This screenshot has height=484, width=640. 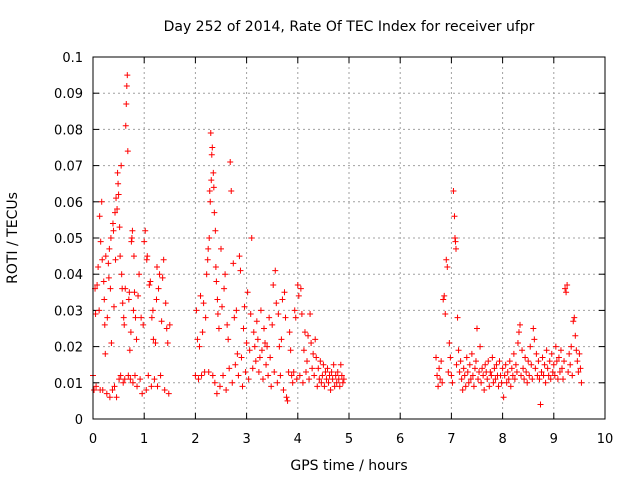 What do you see at coordinates (68, 203) in the screenshot?
I see `y-tick-label: 0.06` at bounding box center [68, 203].